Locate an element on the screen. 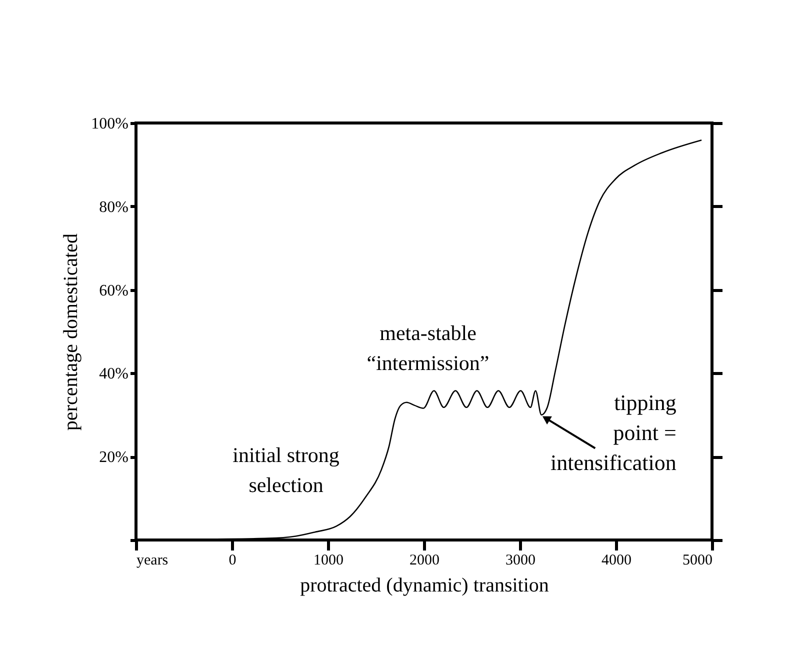  y-tick-label: 20% is located at coordinates (113, 457).